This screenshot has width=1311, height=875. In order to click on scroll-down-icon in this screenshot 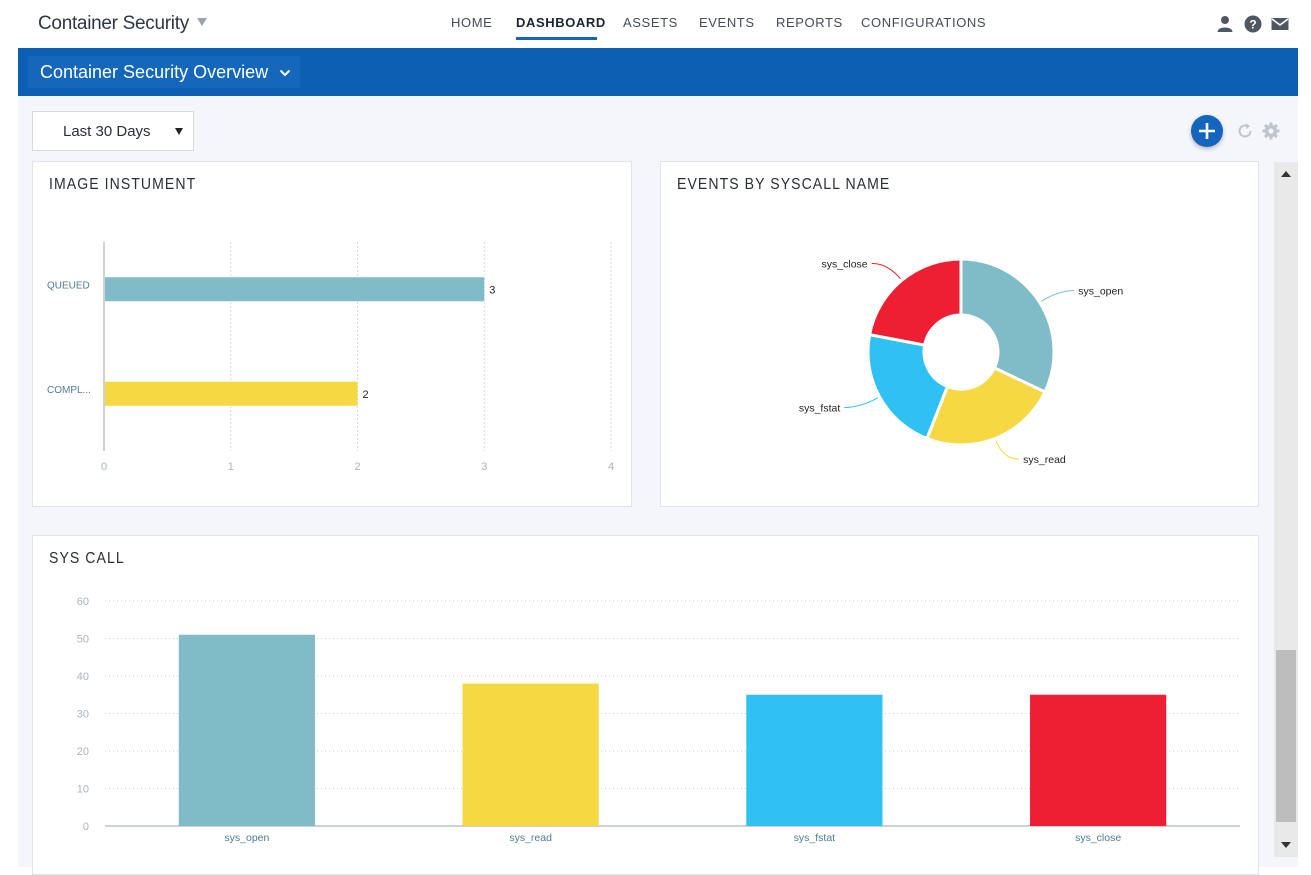, I will do `click(1286, 845)`.